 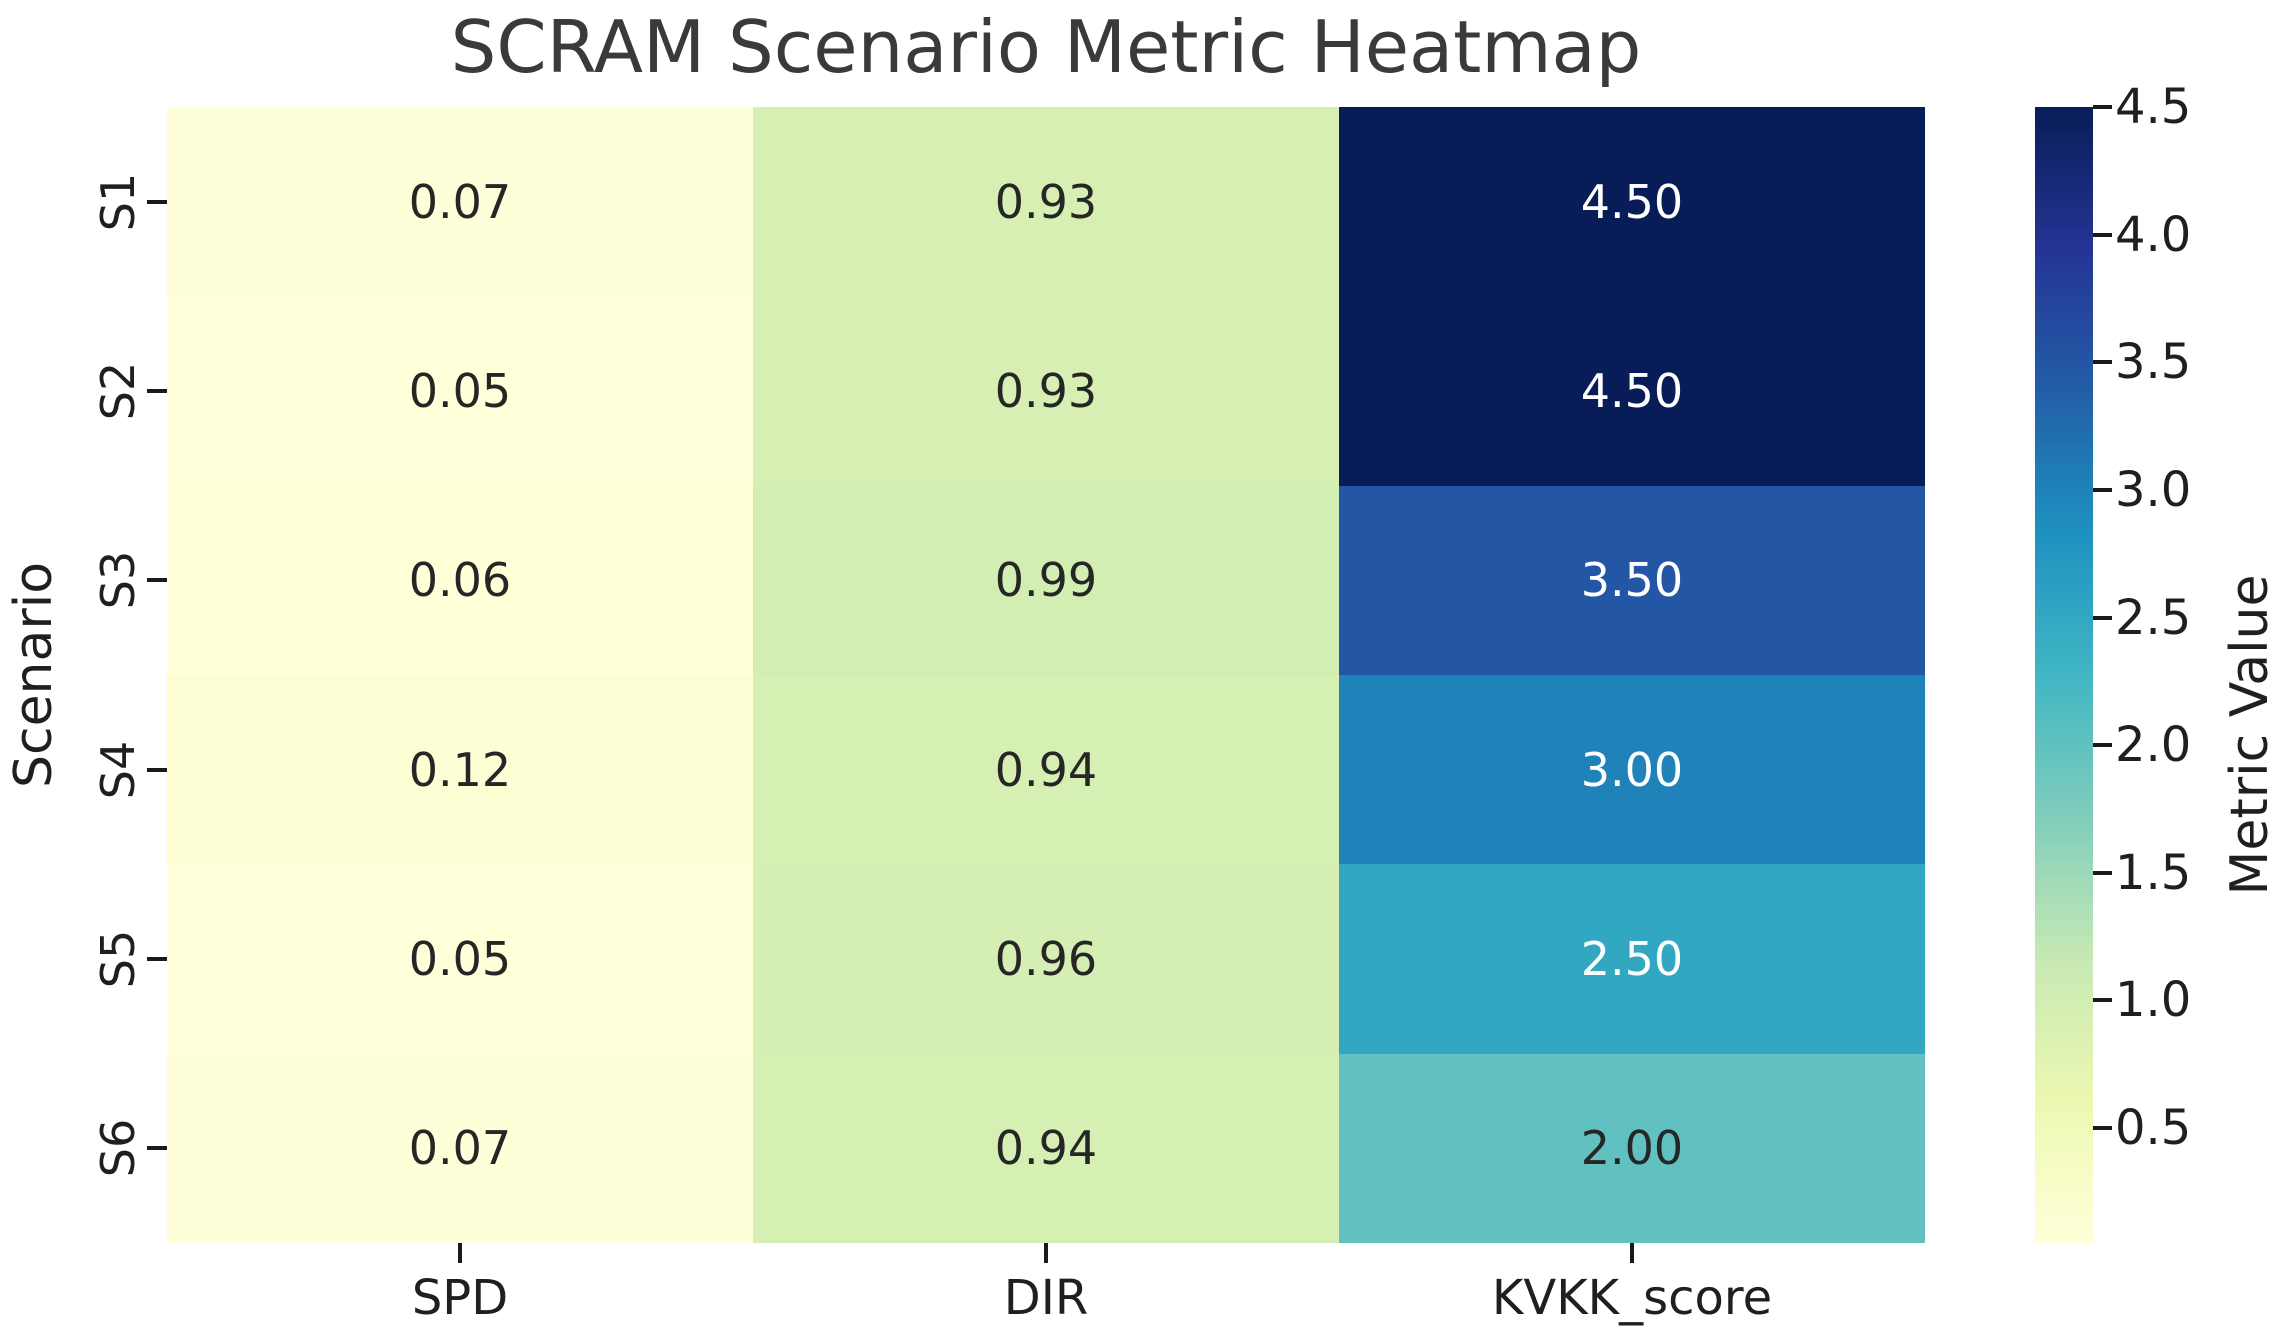 What do you see at coordinates (2102, 1000) in the screenshot?
I see `colorbar-tick-1.0` at bounding box center [2102, 1000].